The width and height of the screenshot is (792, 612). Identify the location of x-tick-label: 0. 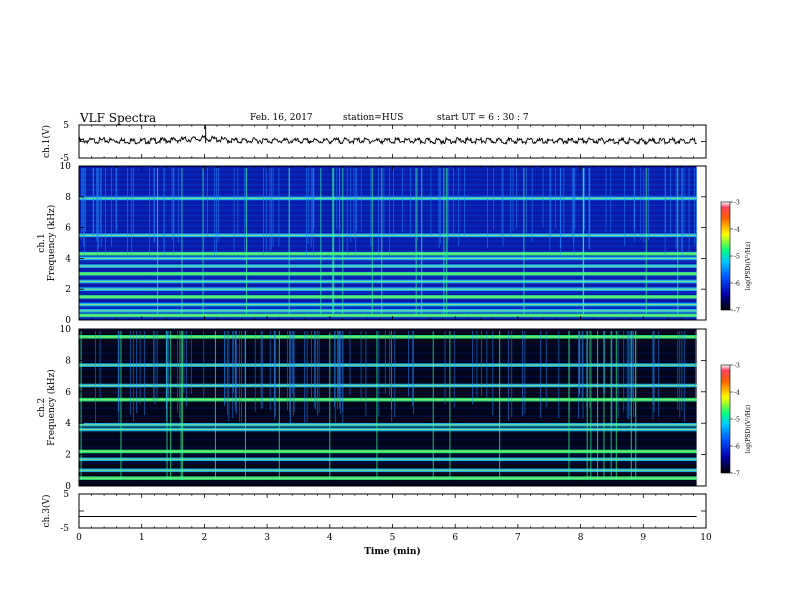
(79, 538).